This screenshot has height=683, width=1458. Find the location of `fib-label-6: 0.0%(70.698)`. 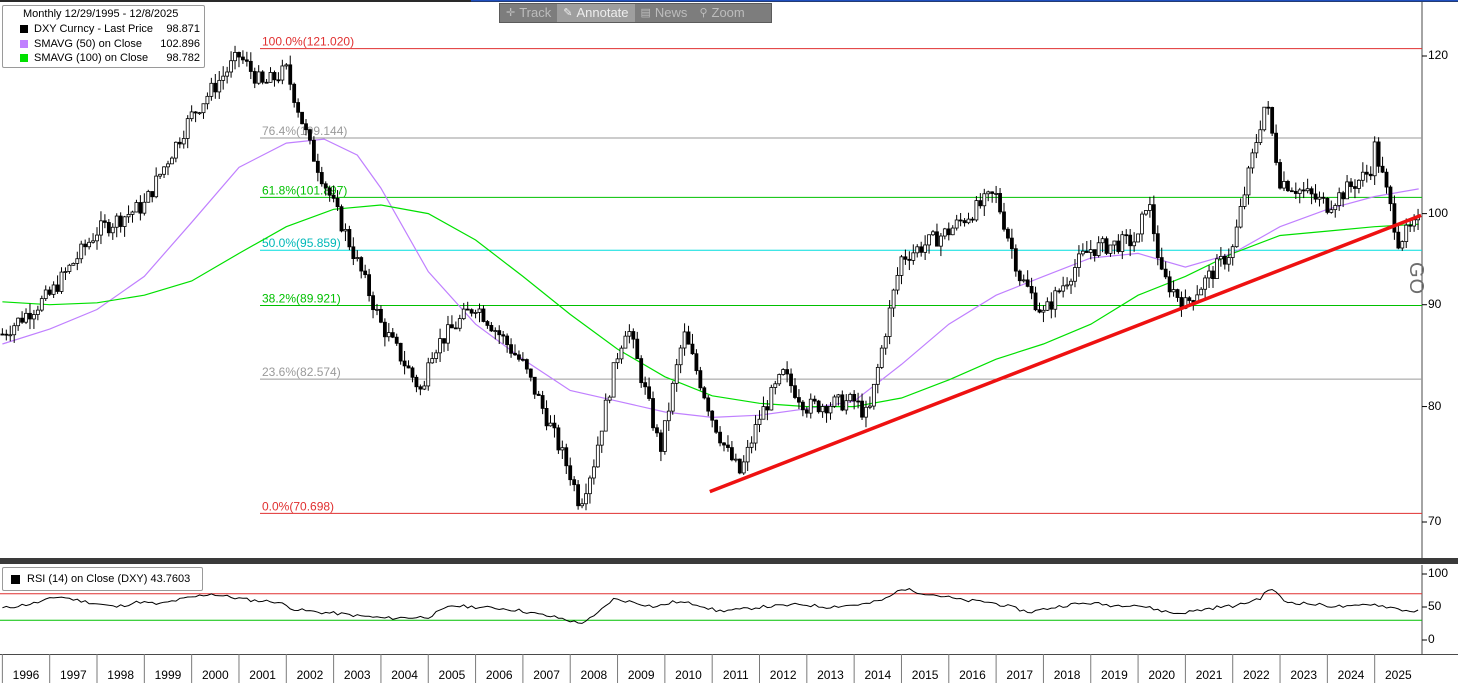

fib-label-6: 0.0%(70.698) is located at coordinates (298, 506).